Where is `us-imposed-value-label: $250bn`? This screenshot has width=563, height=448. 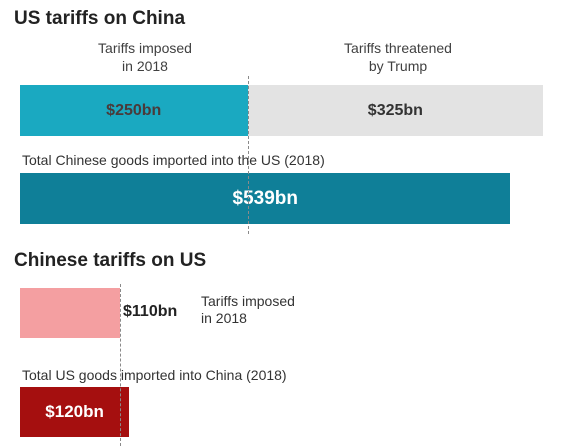 us-imposed-value-label: $250bn is located at coordinates (134, 110).